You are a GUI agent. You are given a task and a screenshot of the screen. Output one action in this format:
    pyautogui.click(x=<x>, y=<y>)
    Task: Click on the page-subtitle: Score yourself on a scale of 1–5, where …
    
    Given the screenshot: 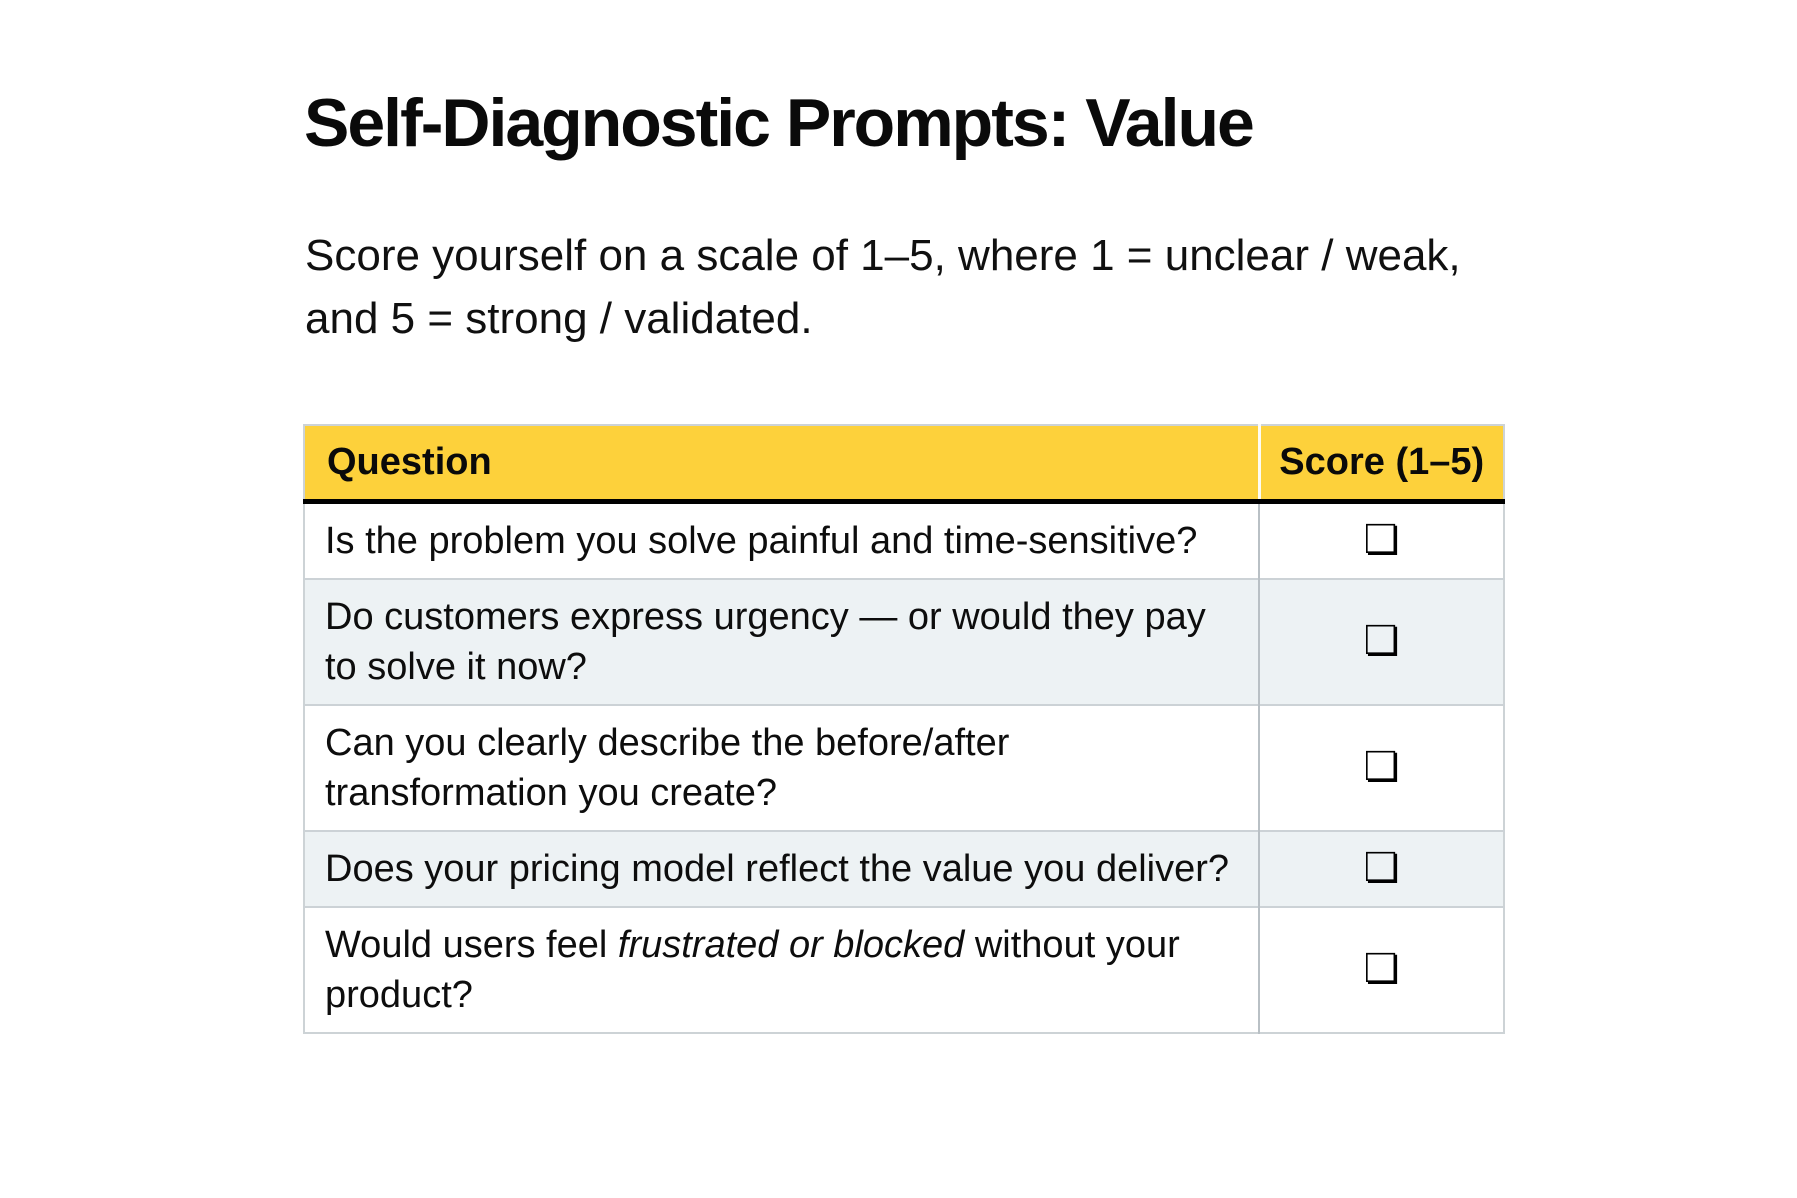 What is the action you would take?
    pyautogui.click(x=883, y=287)
    